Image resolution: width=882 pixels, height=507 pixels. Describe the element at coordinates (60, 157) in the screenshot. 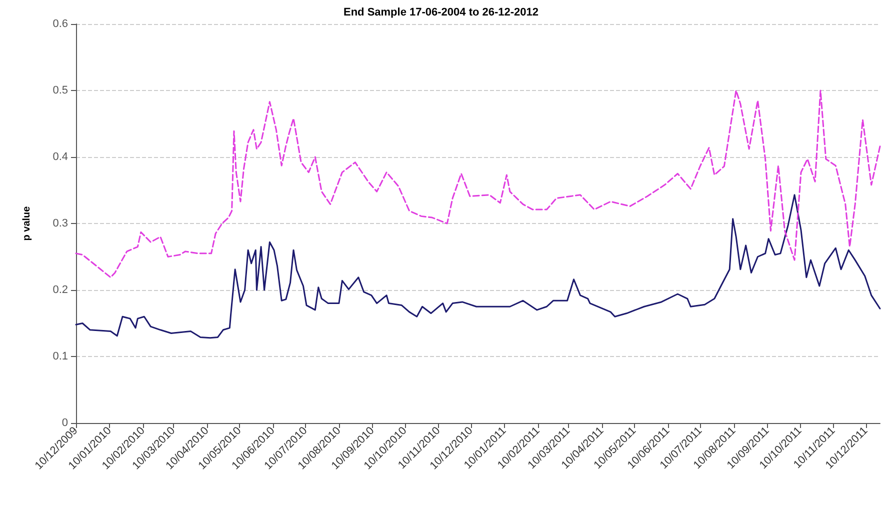

I see `y-tick-label: 0.4` at that location.